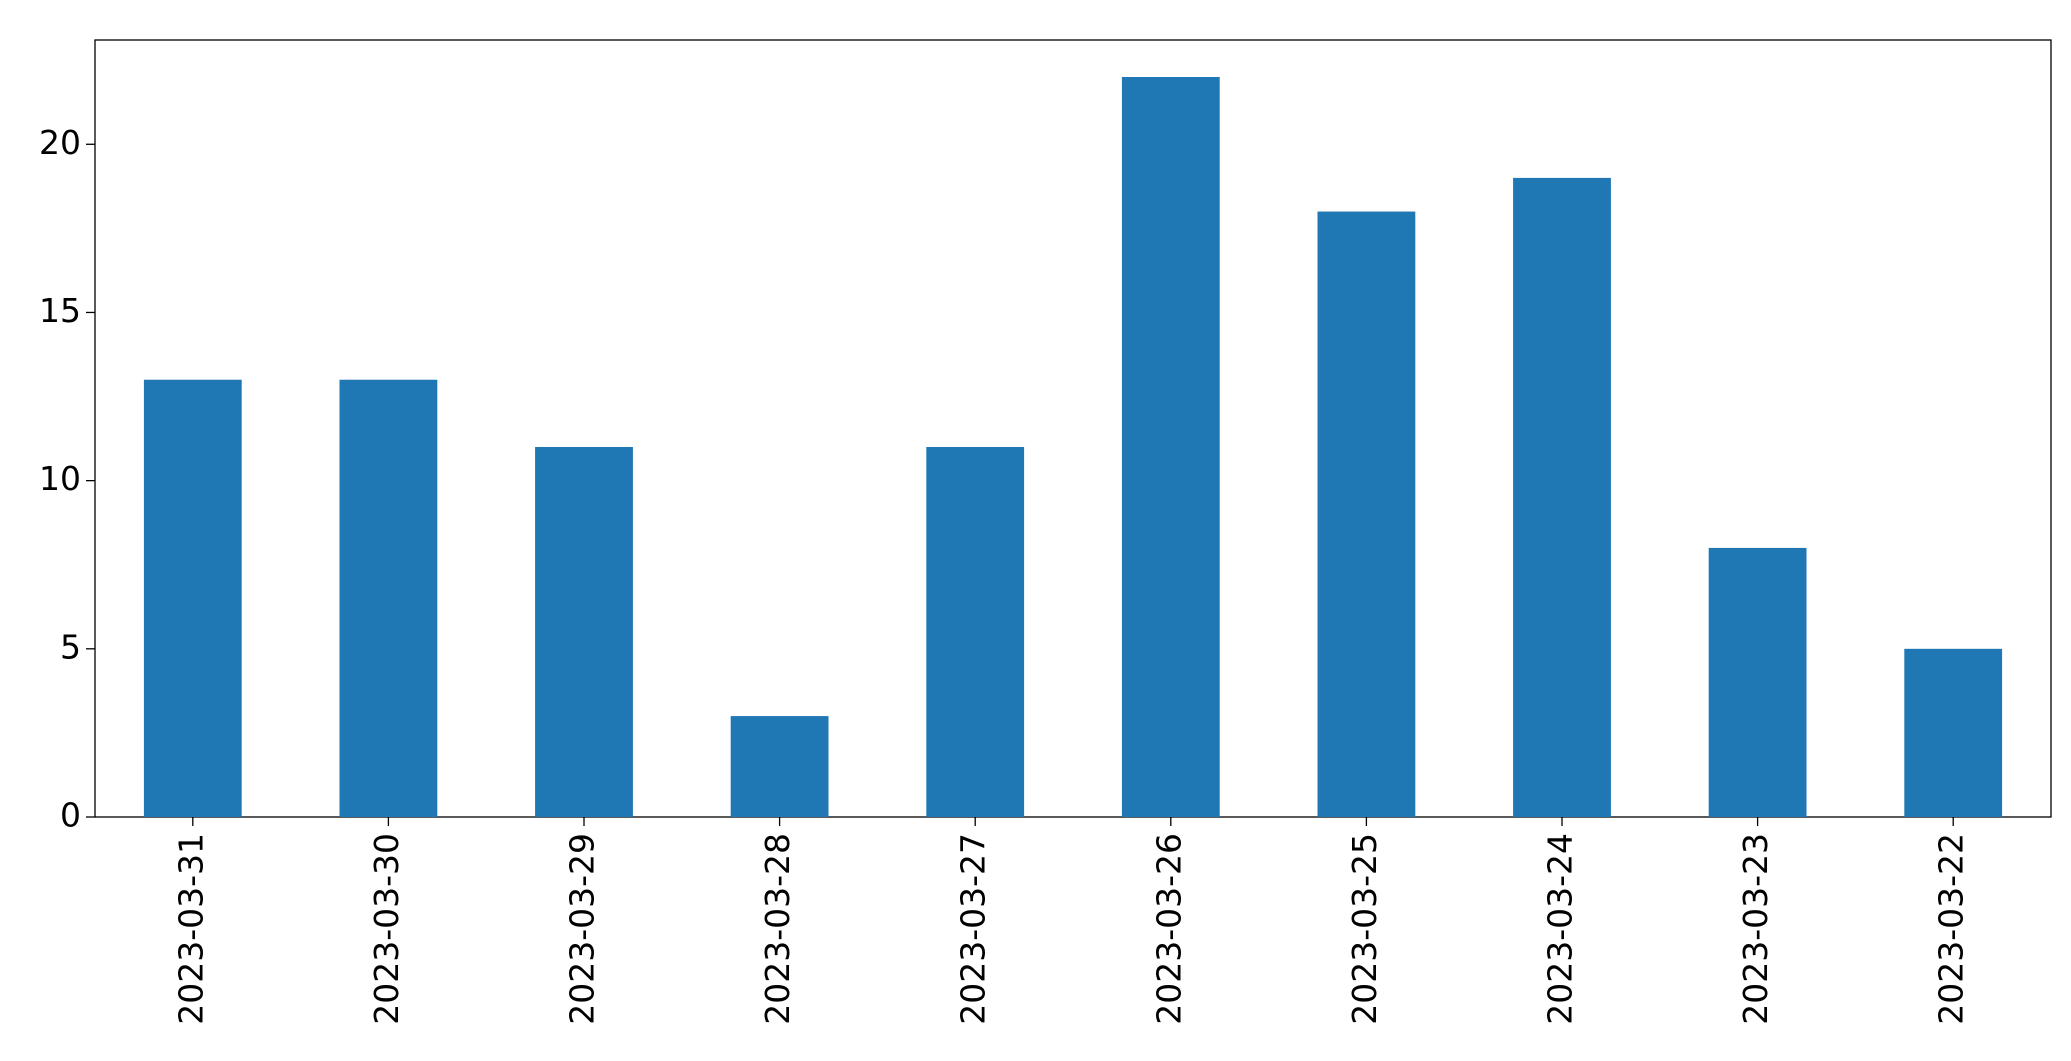  What do you see at coordinates (1560, 929) in the screenshot?
I see `x-tick-label: 2023-03-24` at bounding box center [1560, 929].